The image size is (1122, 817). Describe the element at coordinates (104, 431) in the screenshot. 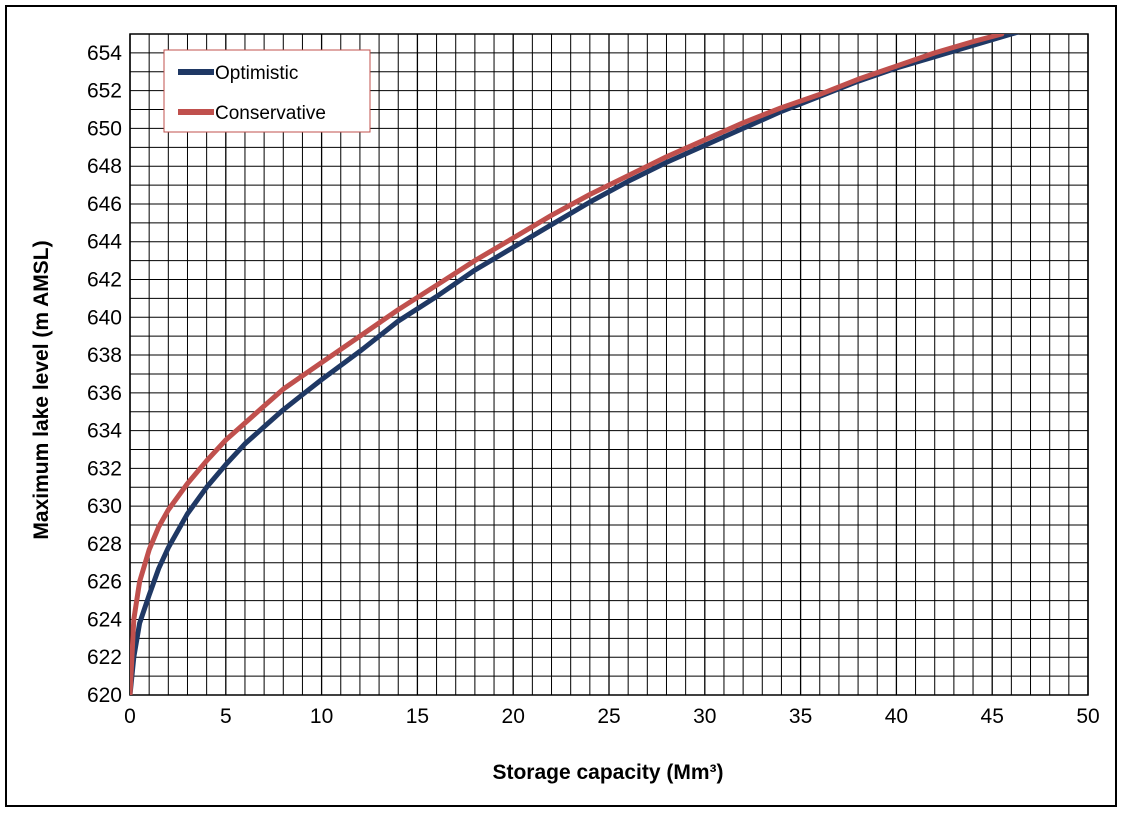

I see `y-tick-label: 634` at that location.